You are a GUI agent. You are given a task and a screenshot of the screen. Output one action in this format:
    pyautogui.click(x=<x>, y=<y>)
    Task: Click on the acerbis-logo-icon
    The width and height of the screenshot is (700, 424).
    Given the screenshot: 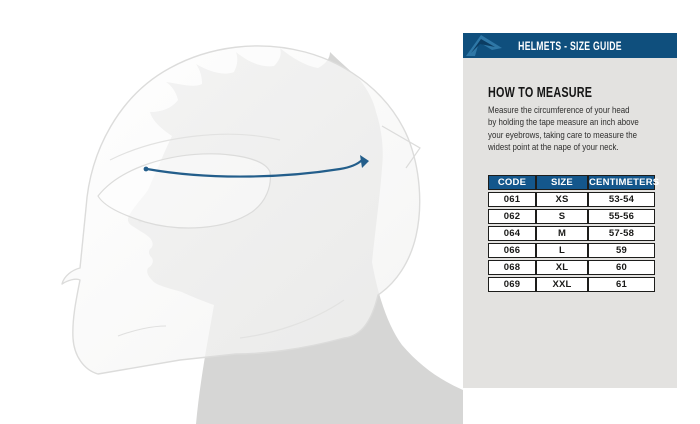 What is the action you would take?
    pyautogui.click(x=484, y=45)
    